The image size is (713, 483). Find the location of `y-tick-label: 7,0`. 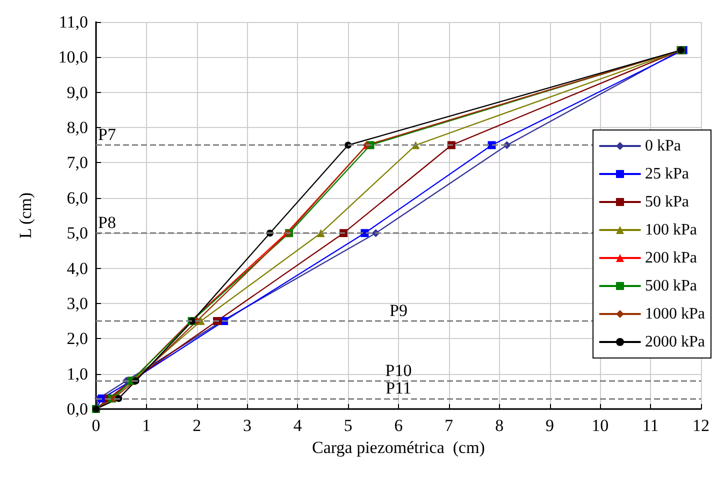

y-tick-label: 7,0 is located at coordinates (77, 162).